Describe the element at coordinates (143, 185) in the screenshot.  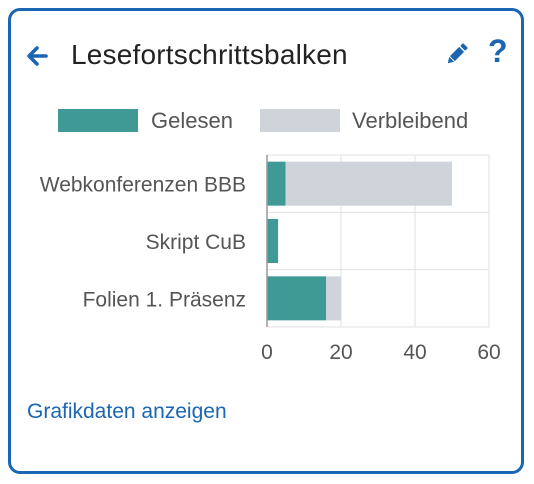
I see `category-label: Webkonferenzen BBB` at that location.